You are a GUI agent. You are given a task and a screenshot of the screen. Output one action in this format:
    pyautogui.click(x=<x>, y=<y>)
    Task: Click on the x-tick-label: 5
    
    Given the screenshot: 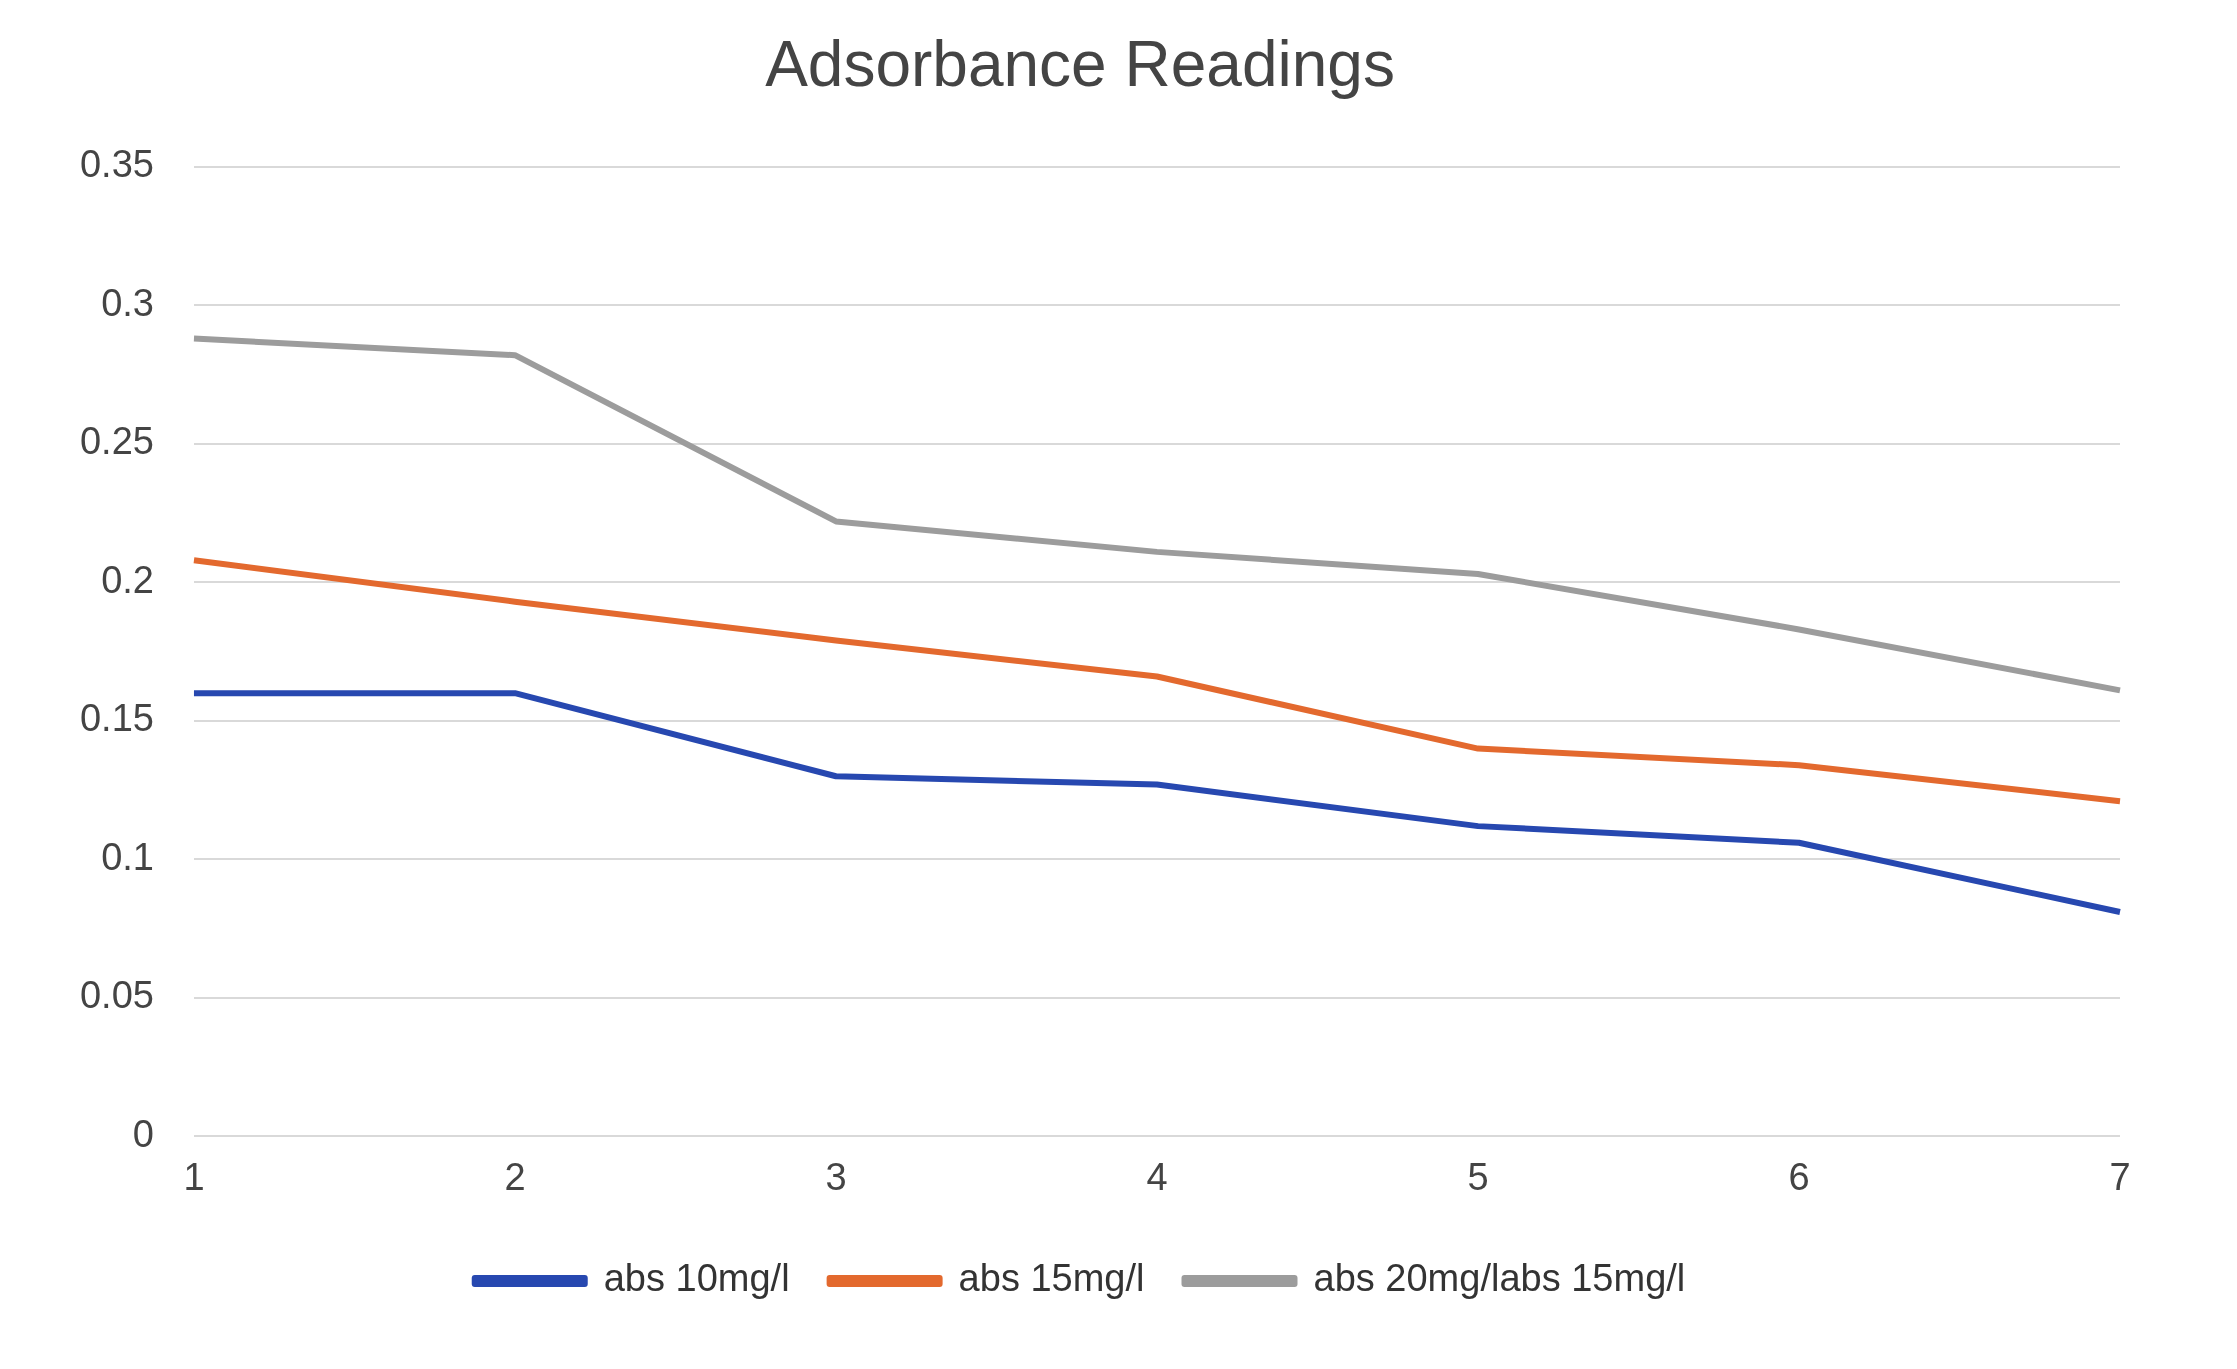 What is the action you would take?
    pyautogui.click(x=1478, y=1176)
    